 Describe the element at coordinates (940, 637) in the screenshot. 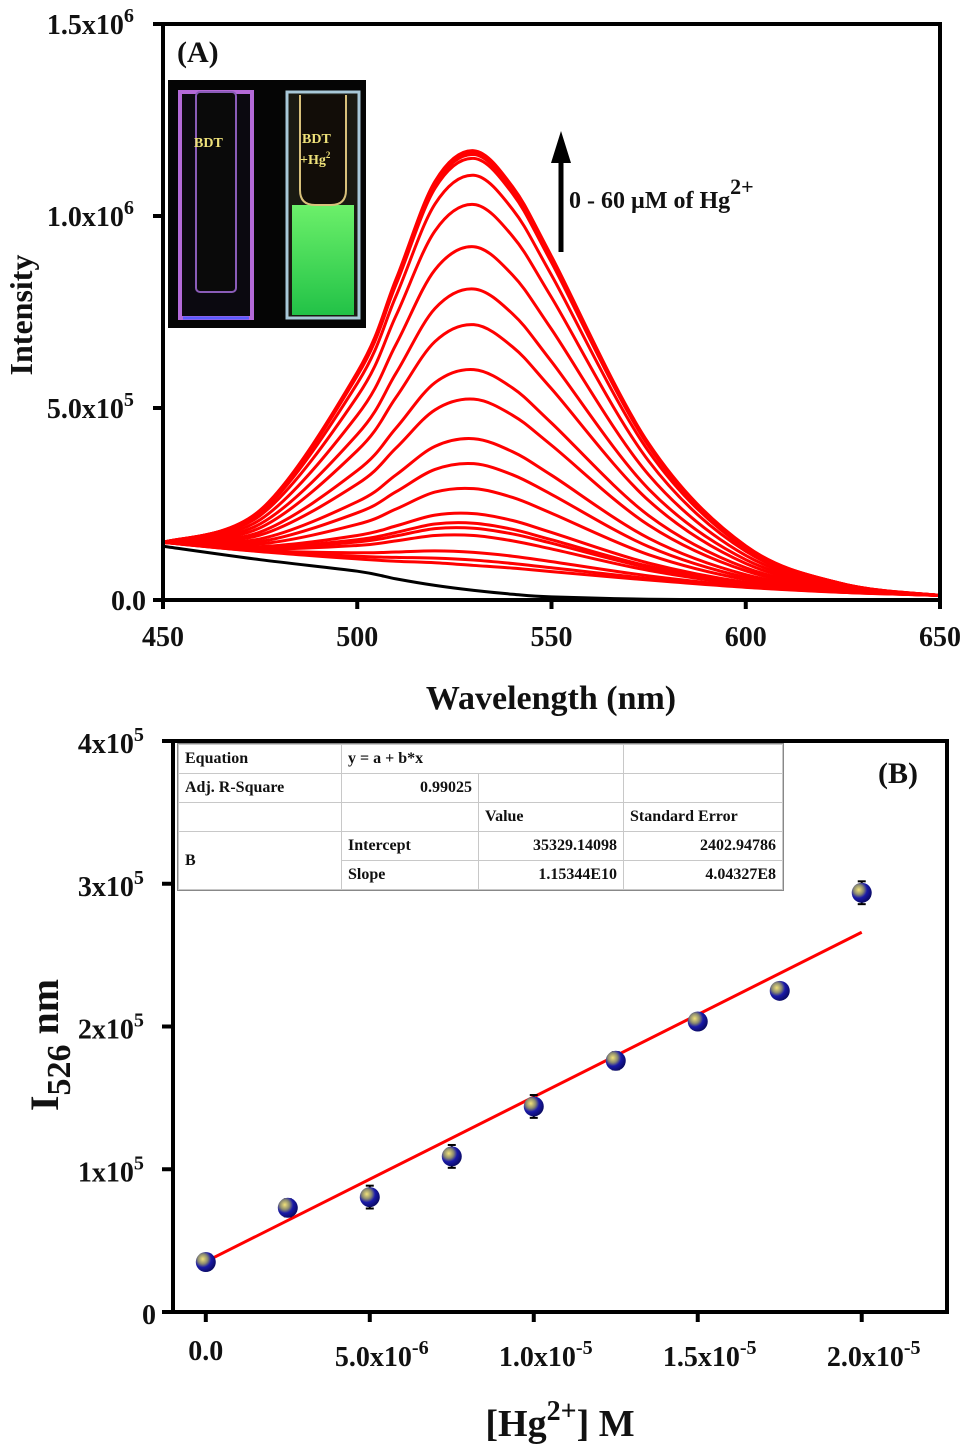

I see `x-tick-label: 650` at that location.